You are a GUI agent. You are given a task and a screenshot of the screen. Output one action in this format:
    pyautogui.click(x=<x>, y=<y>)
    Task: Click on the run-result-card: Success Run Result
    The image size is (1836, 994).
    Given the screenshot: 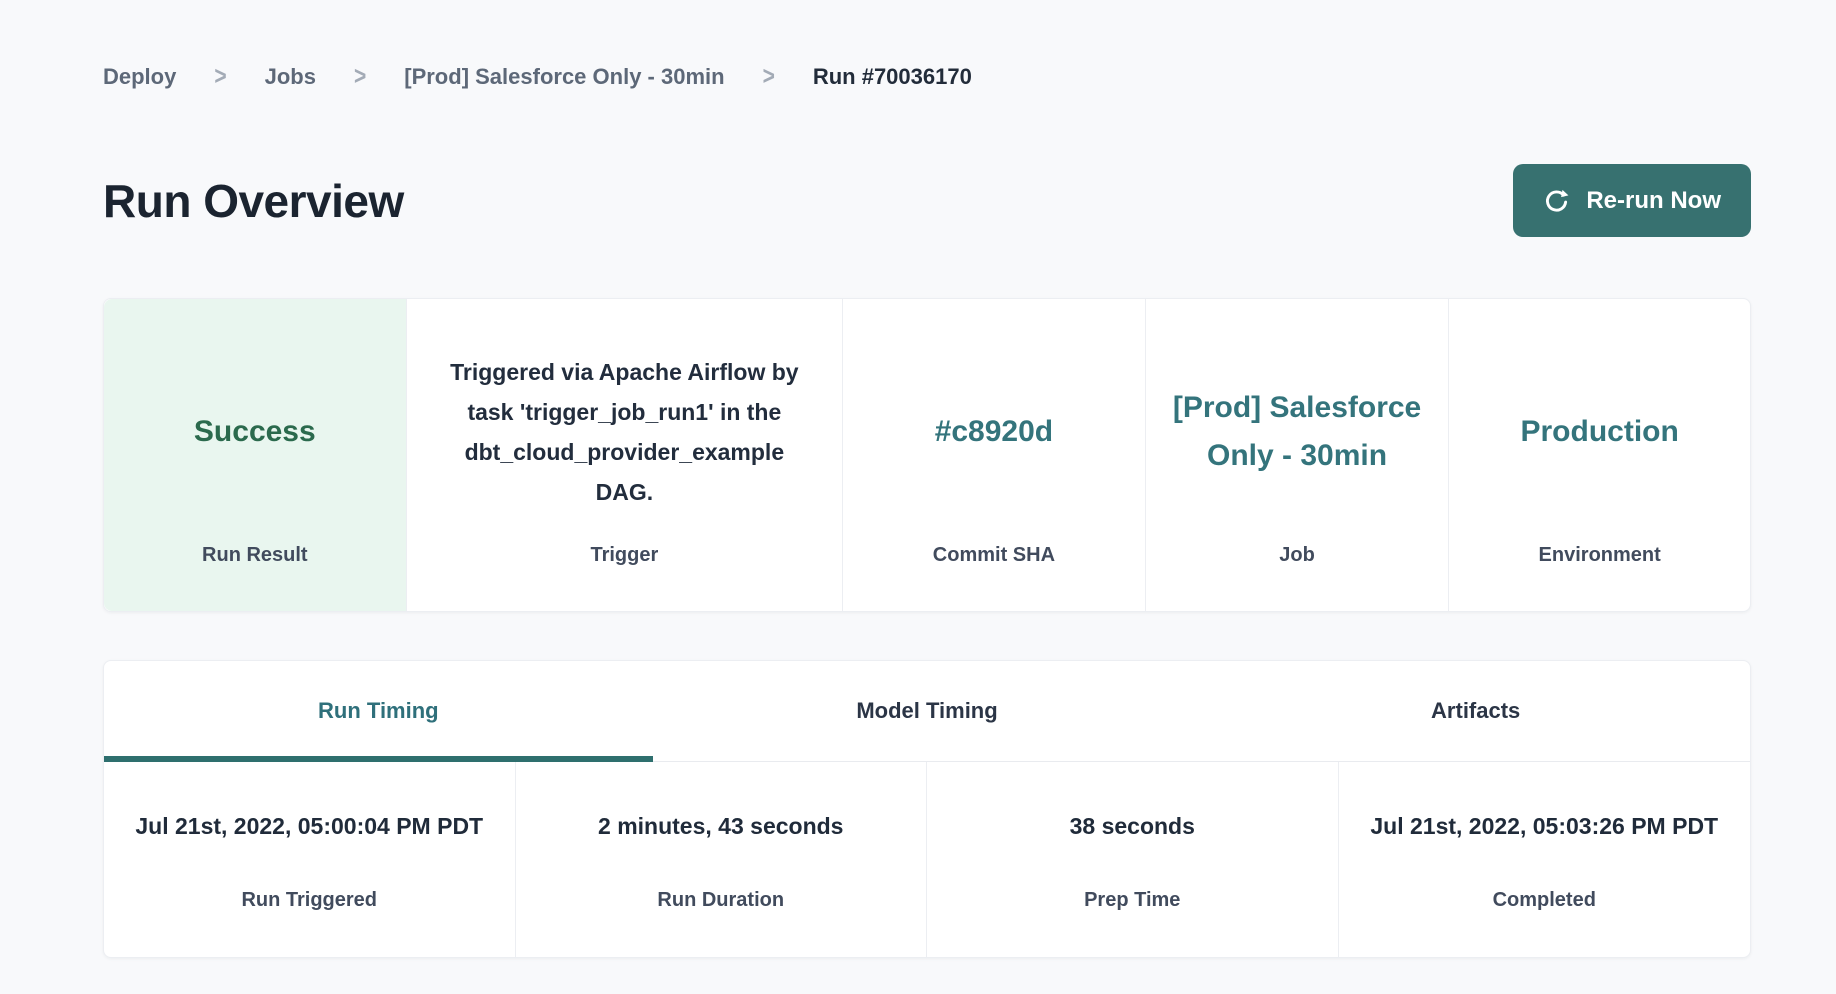 What is the action you would take?
    pyautogui.click(x=255, y=455)
    